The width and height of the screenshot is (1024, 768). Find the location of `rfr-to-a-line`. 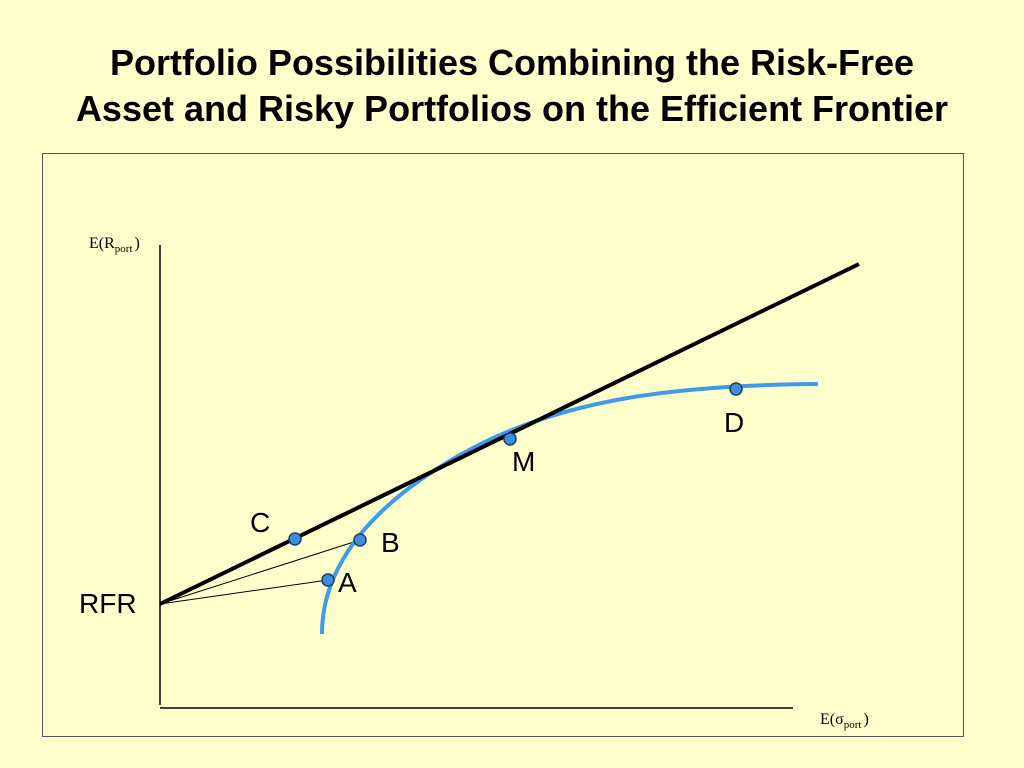

rfr-to-a-line is located at coordinates (244, 592).